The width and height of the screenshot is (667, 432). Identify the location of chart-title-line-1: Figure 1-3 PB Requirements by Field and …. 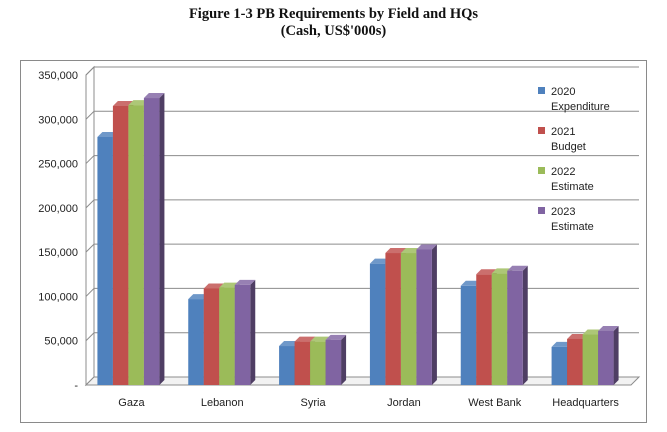
(333, 14).